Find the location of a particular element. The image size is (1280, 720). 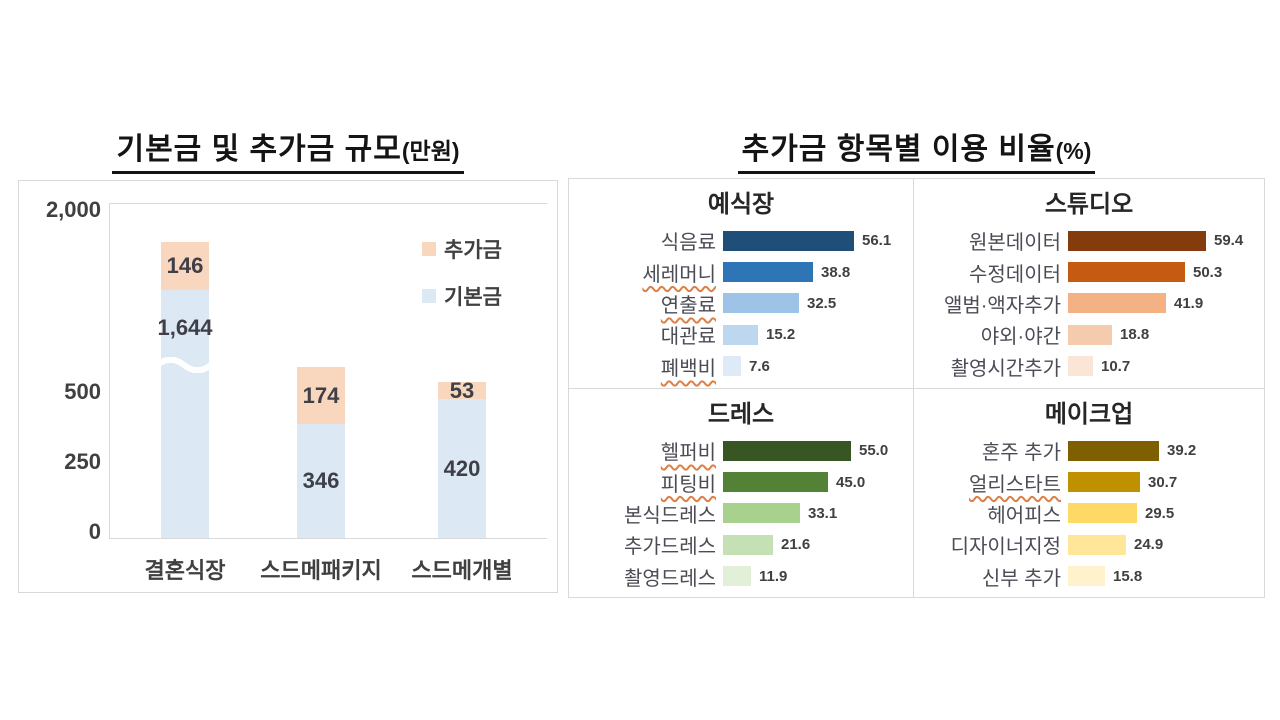

row-value: 30.7 is located at coordinates (1163, 482).